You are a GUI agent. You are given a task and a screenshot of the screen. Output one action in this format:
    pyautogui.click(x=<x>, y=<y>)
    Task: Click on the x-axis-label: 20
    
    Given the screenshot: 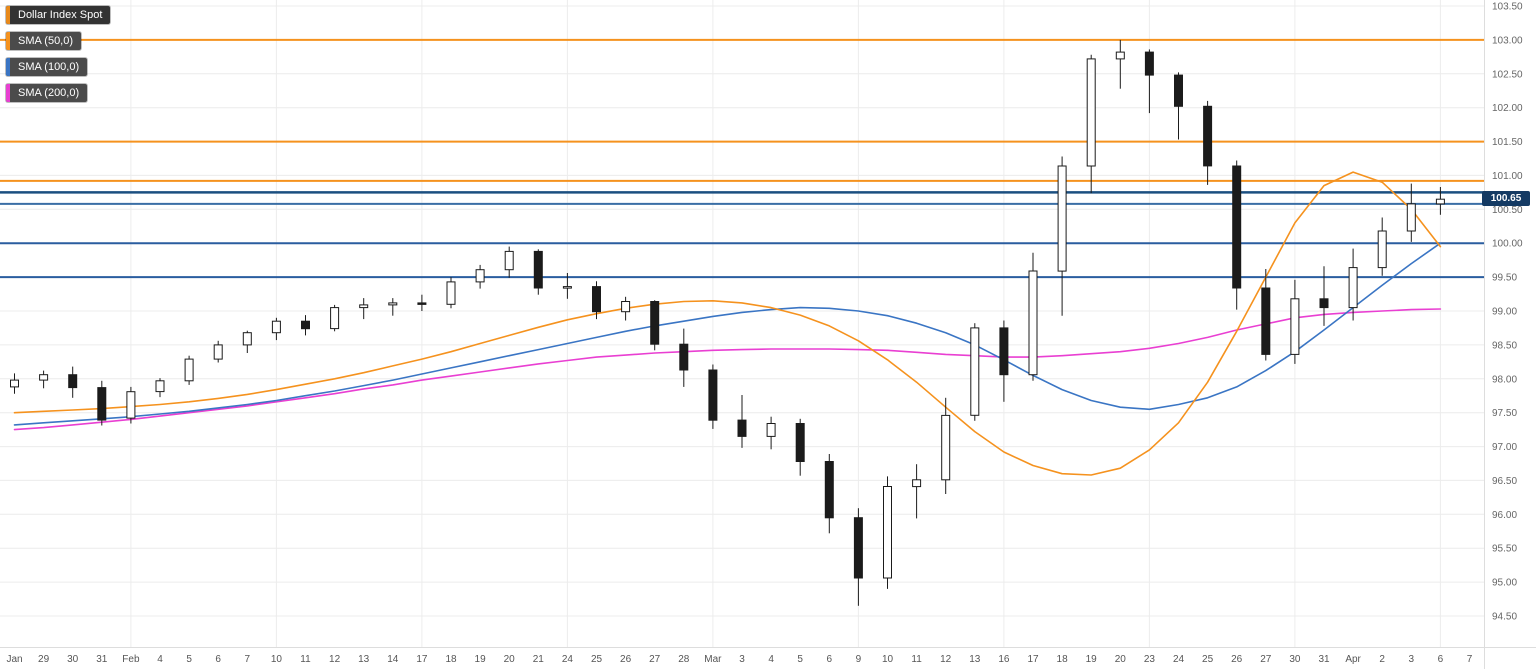 What is the action you would take?
    pyautogui.click(x=510, y=659)
    